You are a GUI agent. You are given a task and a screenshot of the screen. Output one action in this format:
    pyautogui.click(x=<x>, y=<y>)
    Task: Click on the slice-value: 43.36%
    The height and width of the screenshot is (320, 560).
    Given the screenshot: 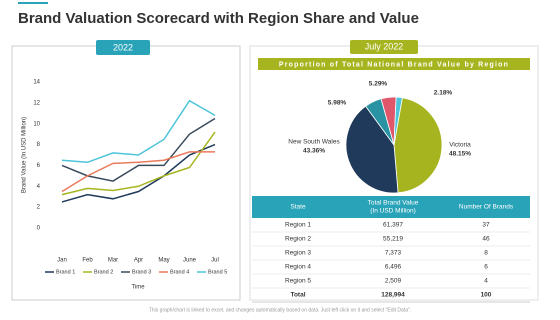 What is the action you would take?
    pyautogui.click(x=314, y=151)
    